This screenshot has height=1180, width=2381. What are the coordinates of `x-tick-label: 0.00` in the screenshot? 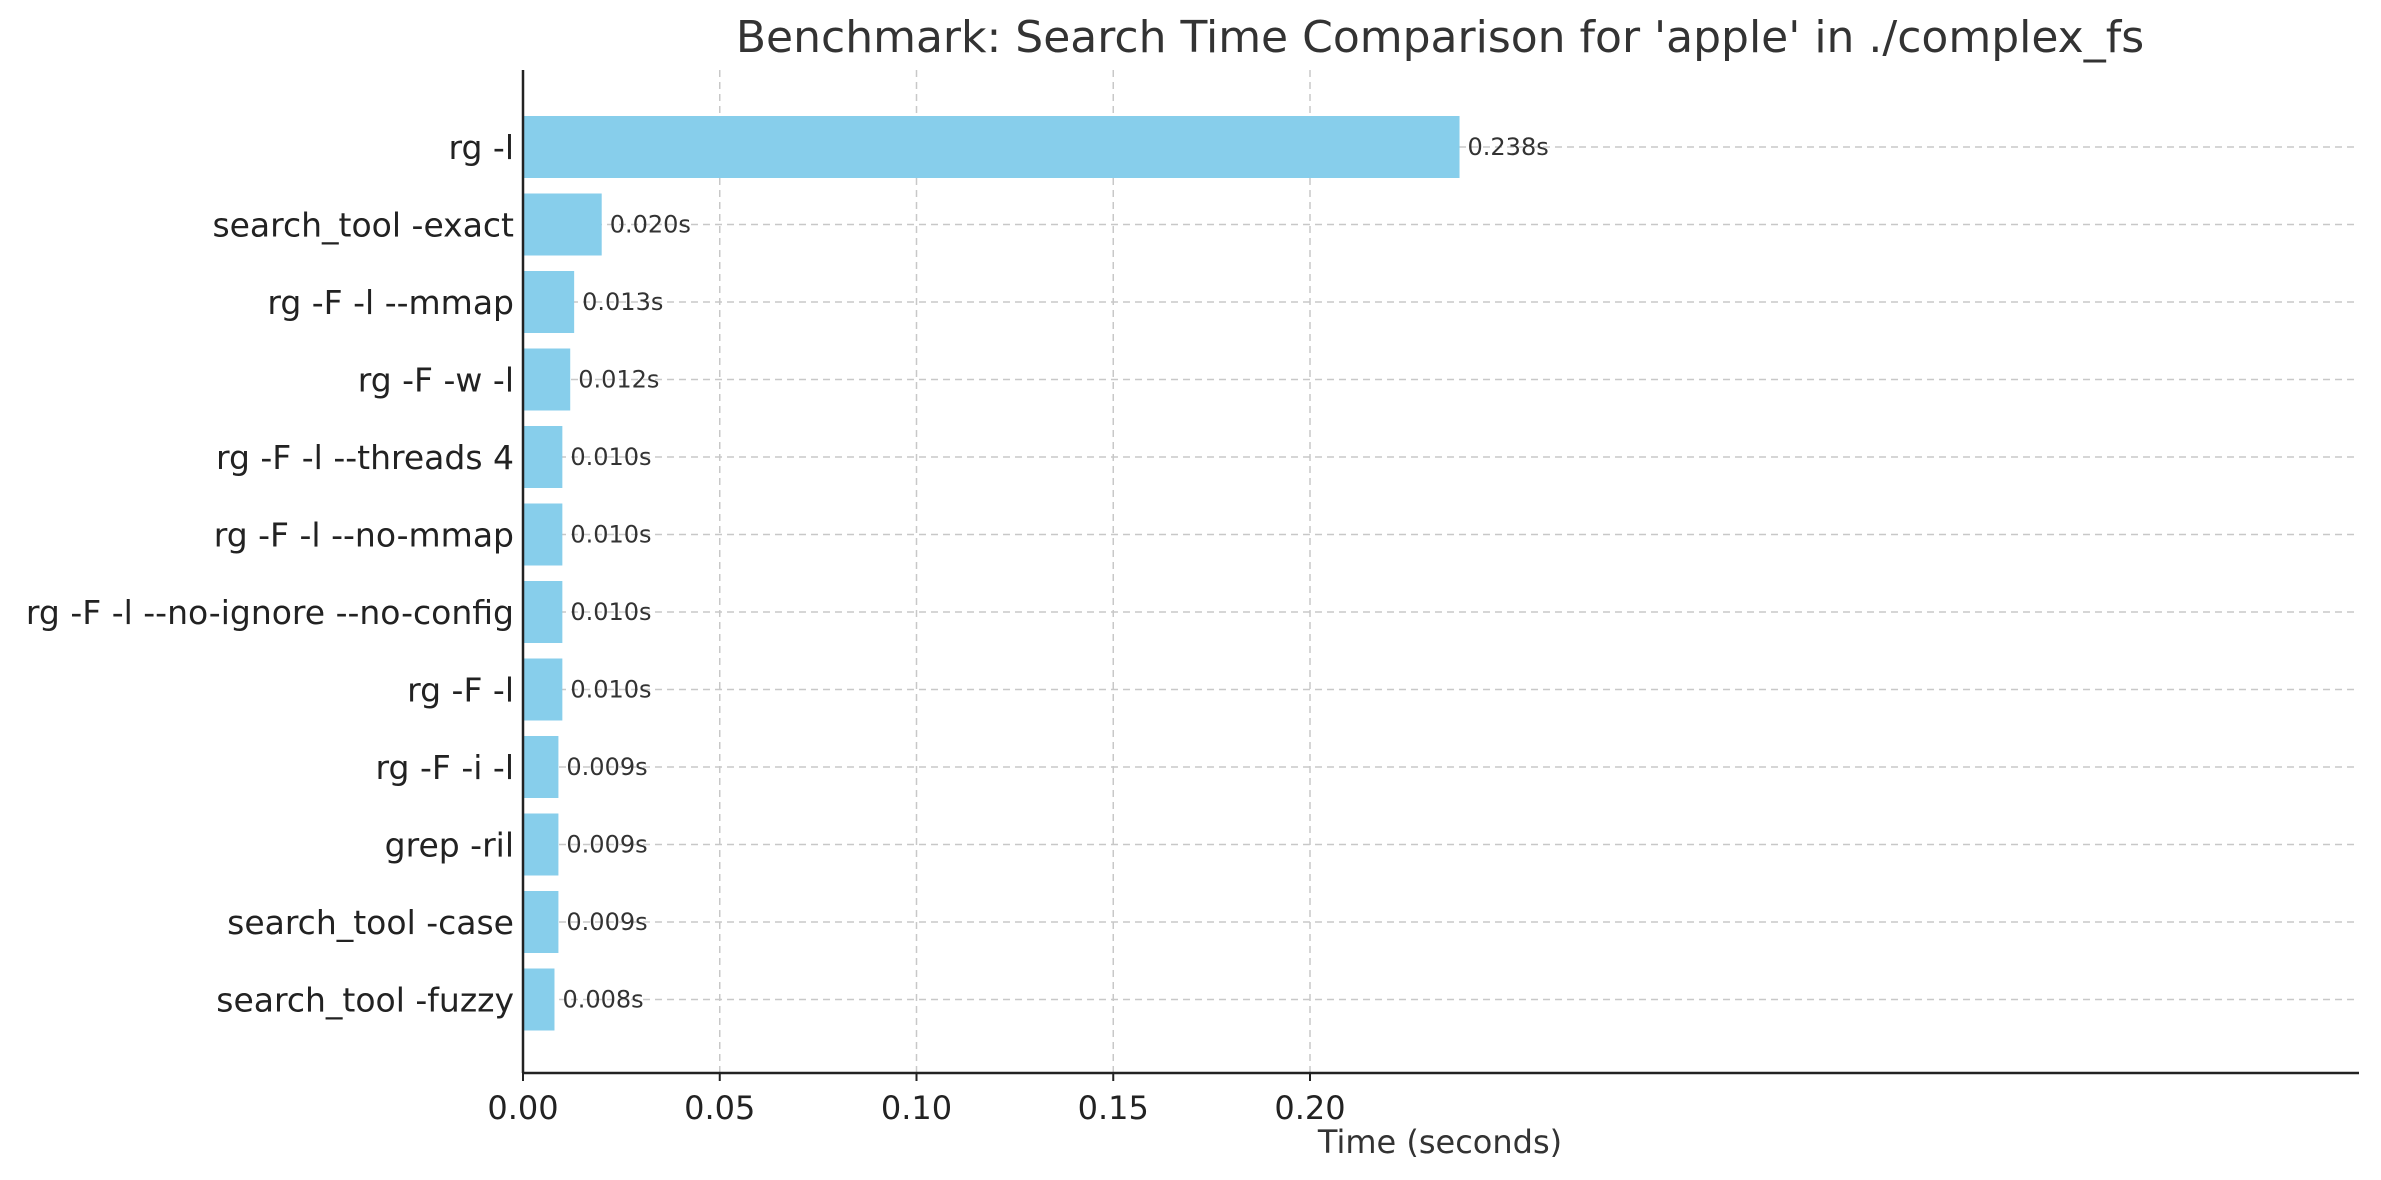 It's located at (522, 1108).